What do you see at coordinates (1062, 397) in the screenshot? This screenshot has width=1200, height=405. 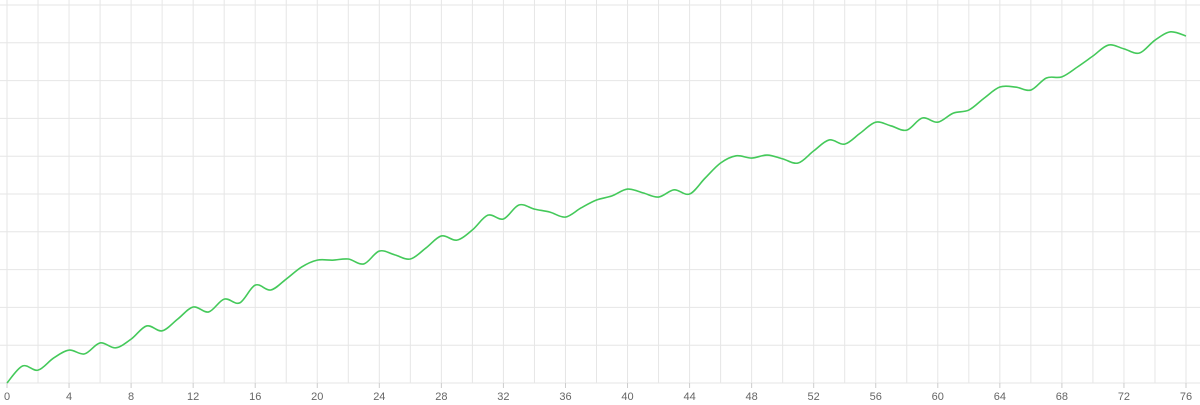 I see `x-tick-label: 68` at bounding box center [1062, 397].